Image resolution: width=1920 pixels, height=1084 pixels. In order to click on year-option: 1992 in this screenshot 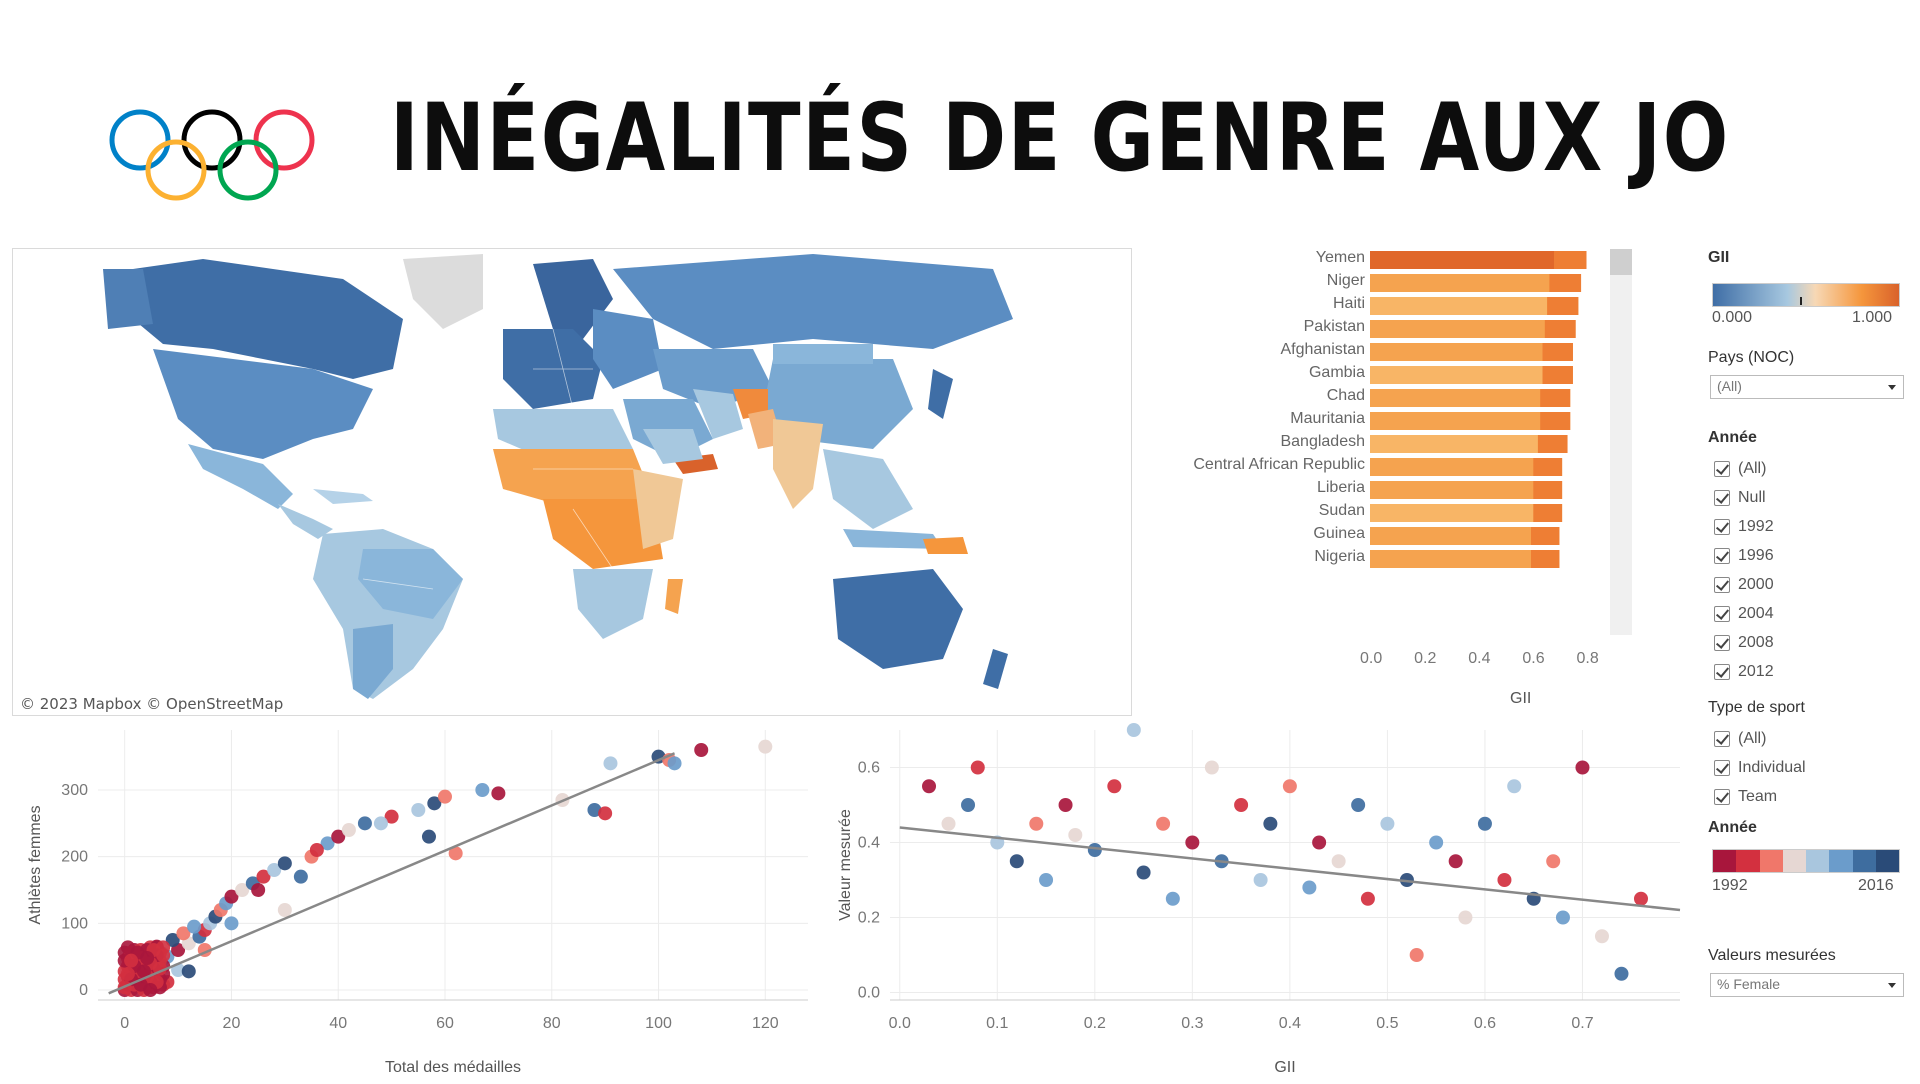, I will do `click(1744, 527)`.